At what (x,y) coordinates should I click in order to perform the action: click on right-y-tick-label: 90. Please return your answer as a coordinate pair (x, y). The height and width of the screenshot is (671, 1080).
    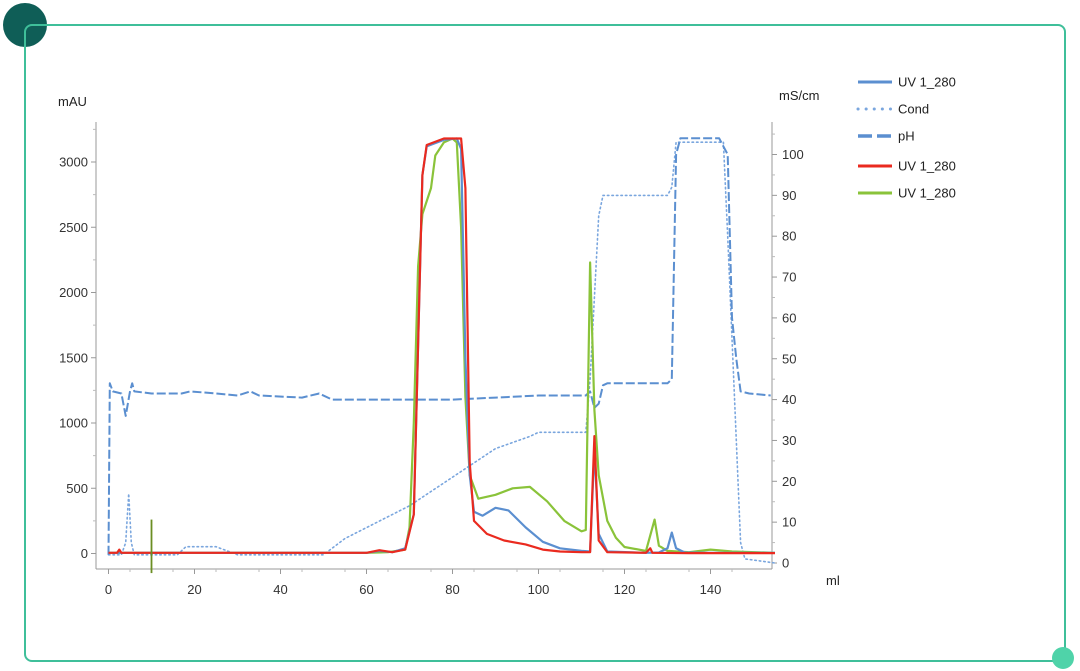
    Looking at the image, I should click on (789, 195).